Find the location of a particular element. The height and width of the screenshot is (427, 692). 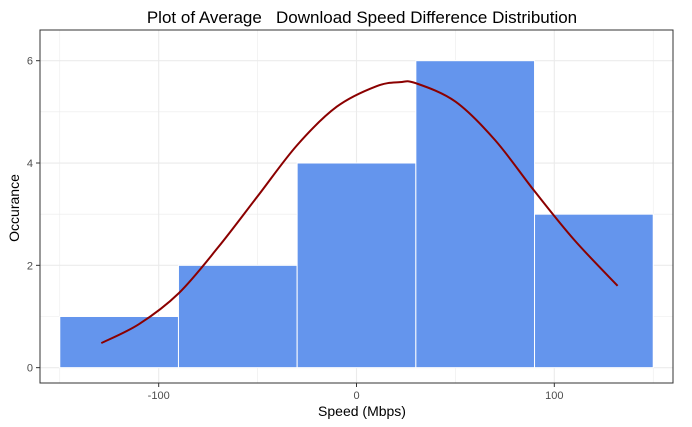

x-axis-ticks: -100 0 100 is located at coordinates (355, 392).